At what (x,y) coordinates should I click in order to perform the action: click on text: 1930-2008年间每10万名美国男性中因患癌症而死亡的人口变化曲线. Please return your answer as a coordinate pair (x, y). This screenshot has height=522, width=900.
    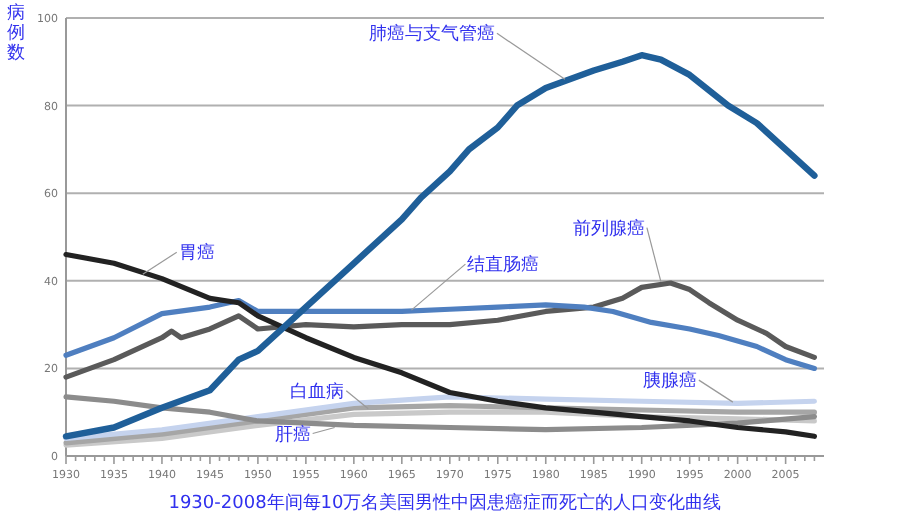
    Looking at the image, I should click on (445, 503).